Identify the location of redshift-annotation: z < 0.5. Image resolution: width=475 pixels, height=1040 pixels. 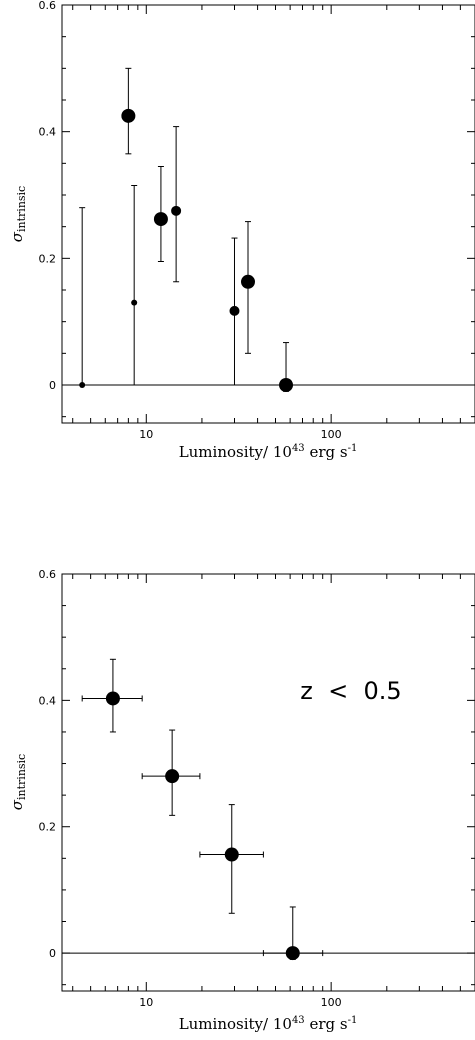
(350, 691).